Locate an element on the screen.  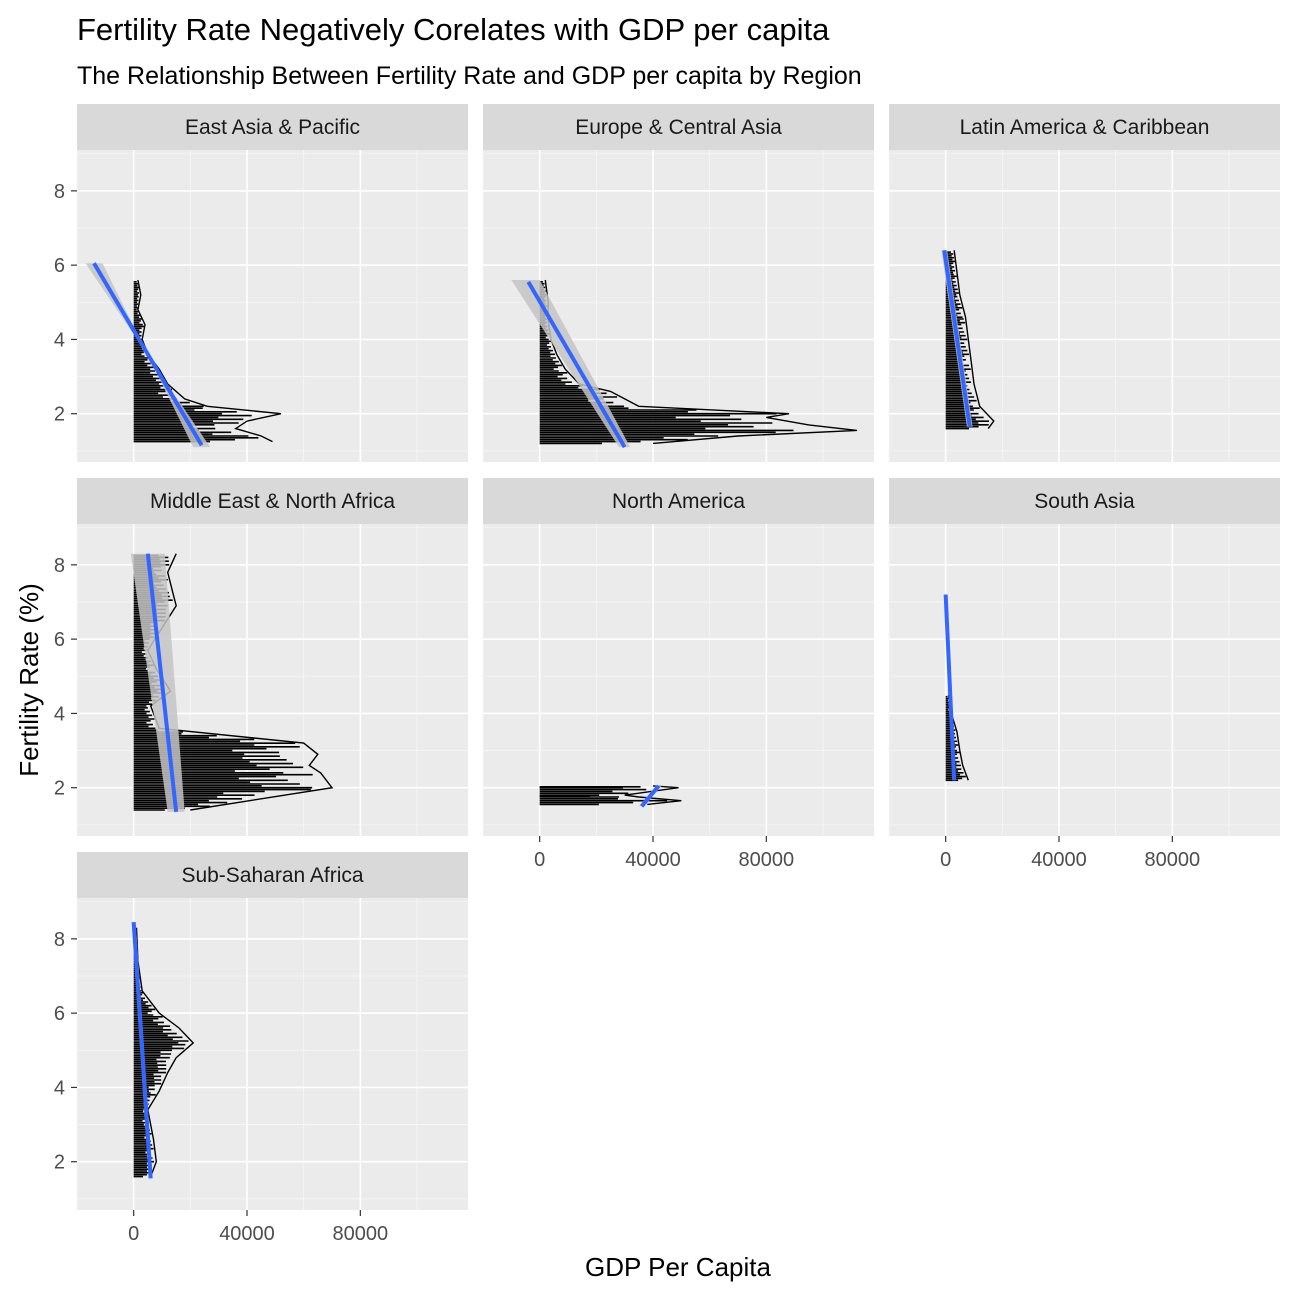
facet-strip-label: East Asia & Pacific is located at coordinates (272, 127).